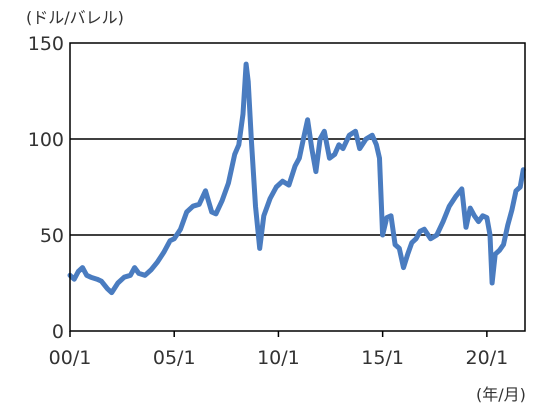  Describe the element at coordinates (58, 332) in the screenshot. I see `y-tick-label: 0` at that location.